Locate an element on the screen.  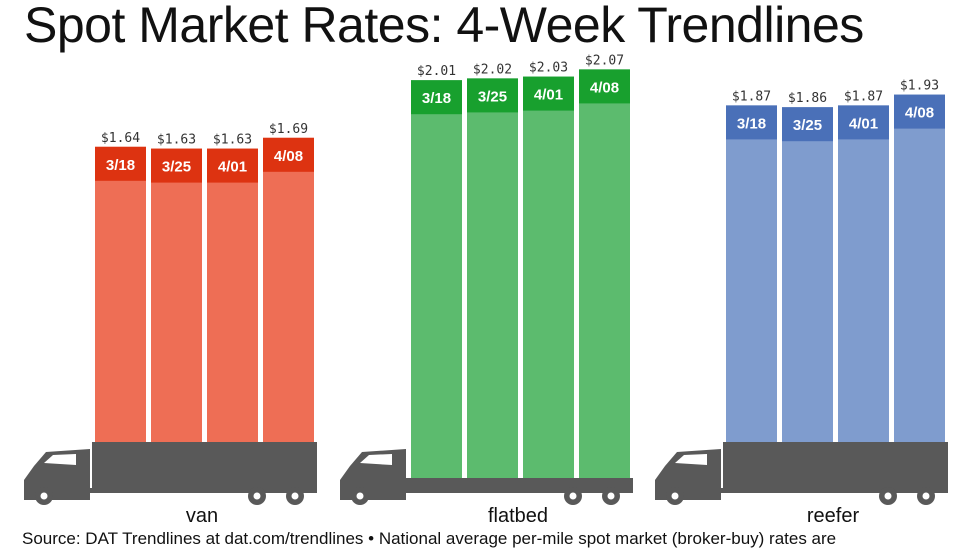
flatbed-bar-3/18: 3/18 $2.01 is located at coordinates (436, 271).